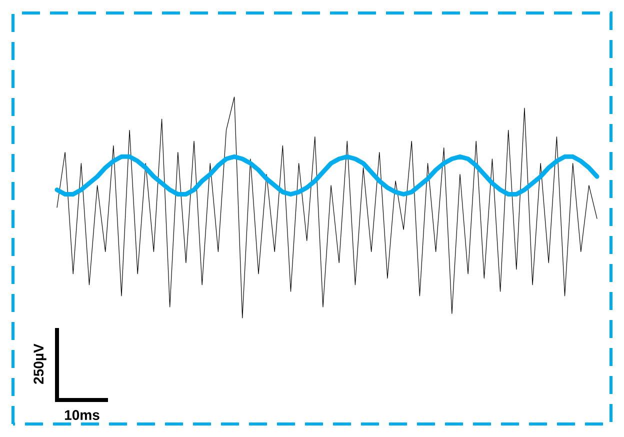 The width and height of the screenshot is (624, 437). What do you see at coordinates (40, 364) in the screenshot?
I see `text: 250µV` at bounding box center [40, 364].